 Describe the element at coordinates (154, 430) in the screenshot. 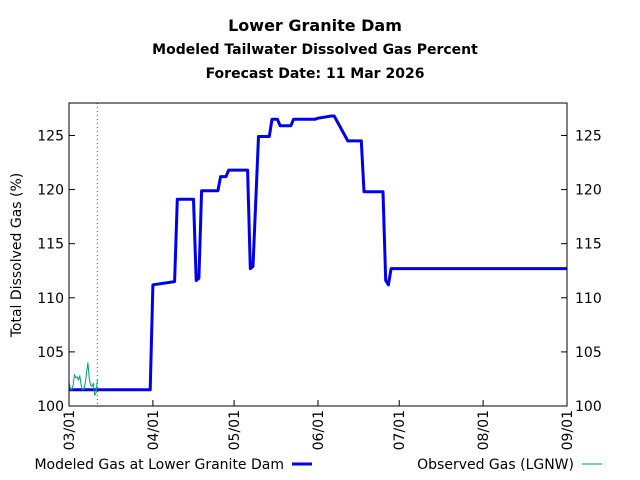

I see `x-tick-label: 04/01` at that location.